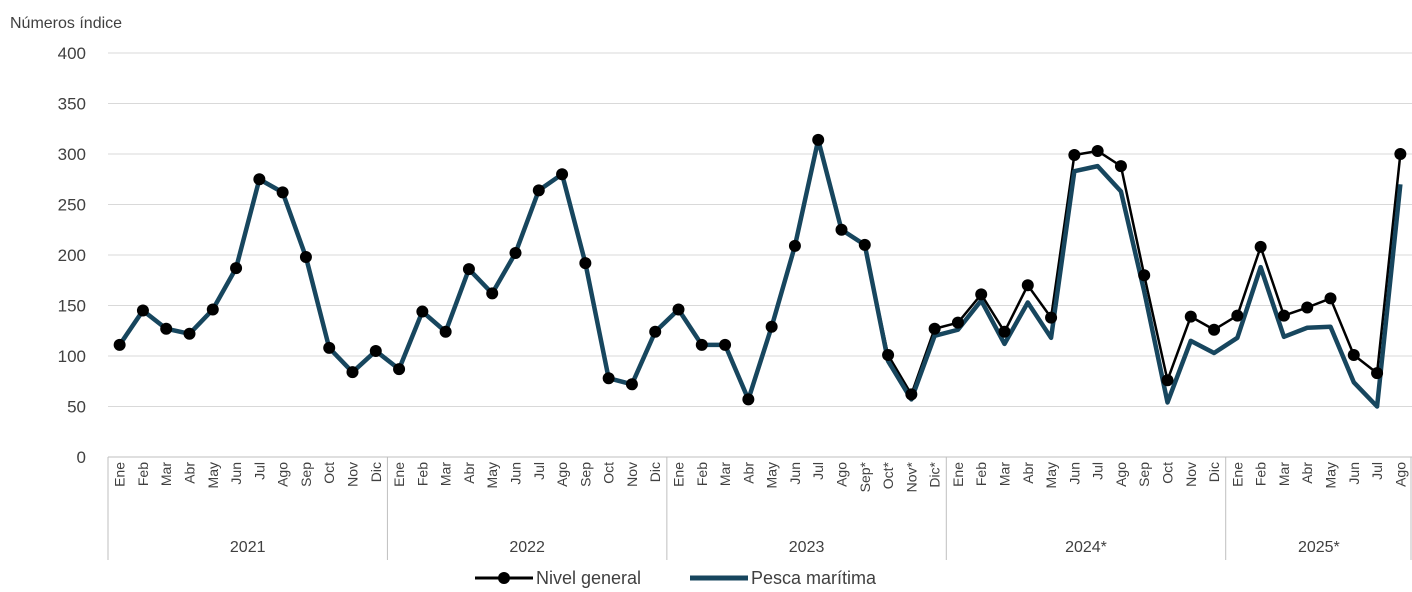  I want to click on x-tick-label: Nov*, so click(911, 476).